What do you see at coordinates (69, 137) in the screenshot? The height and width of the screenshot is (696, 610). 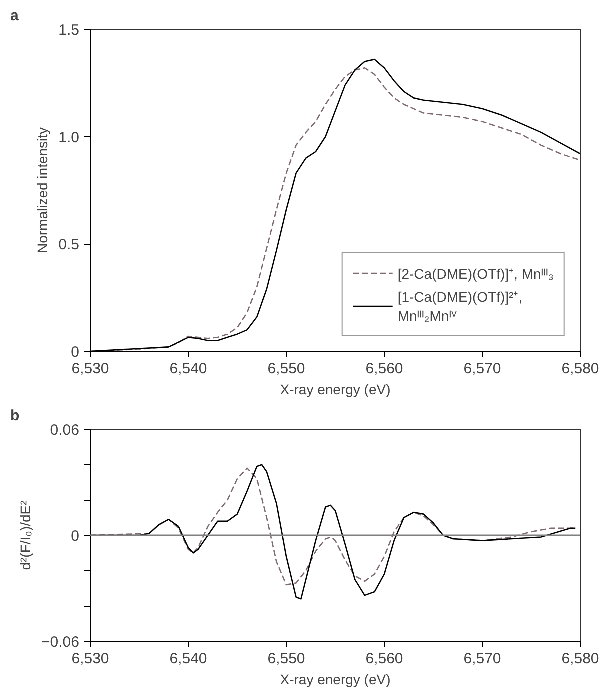 I see `y-tick-label: 1.0` at bounding box center [69, 137].